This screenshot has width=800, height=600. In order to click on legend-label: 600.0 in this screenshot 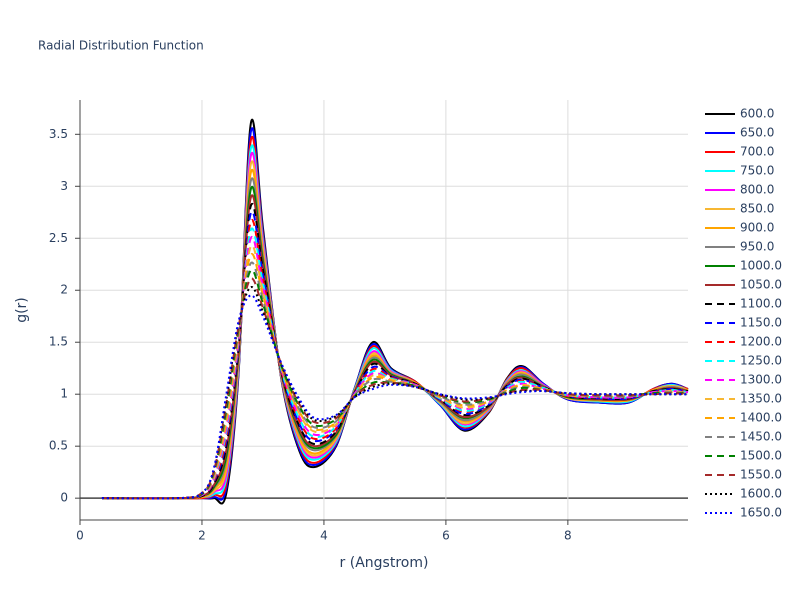, I will do `click(757, 114)`.